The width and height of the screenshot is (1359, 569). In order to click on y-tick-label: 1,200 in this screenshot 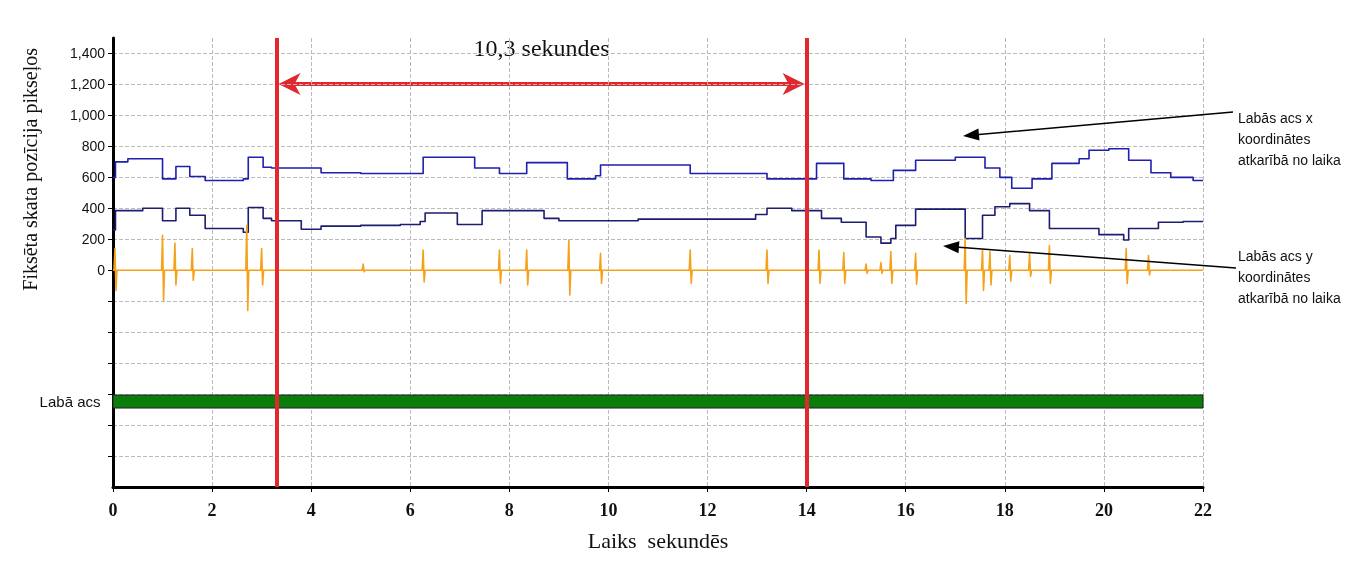, I will do `click(87, 84)`.